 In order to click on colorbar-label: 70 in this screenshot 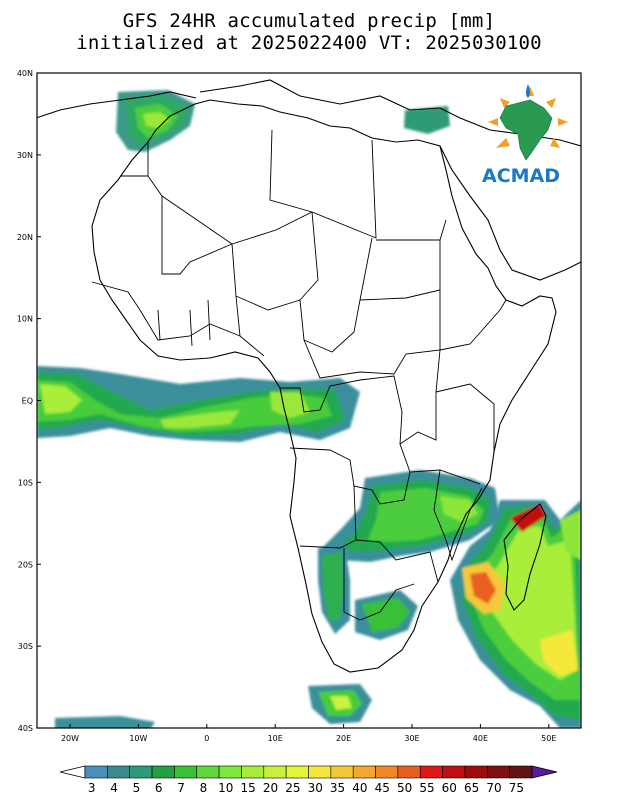, I will do `click(493, 788)`.